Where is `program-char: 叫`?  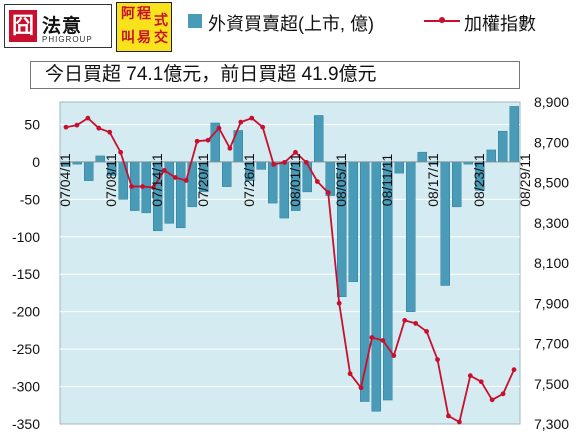
program-char: 叫 is located at coordinates (128, 37).